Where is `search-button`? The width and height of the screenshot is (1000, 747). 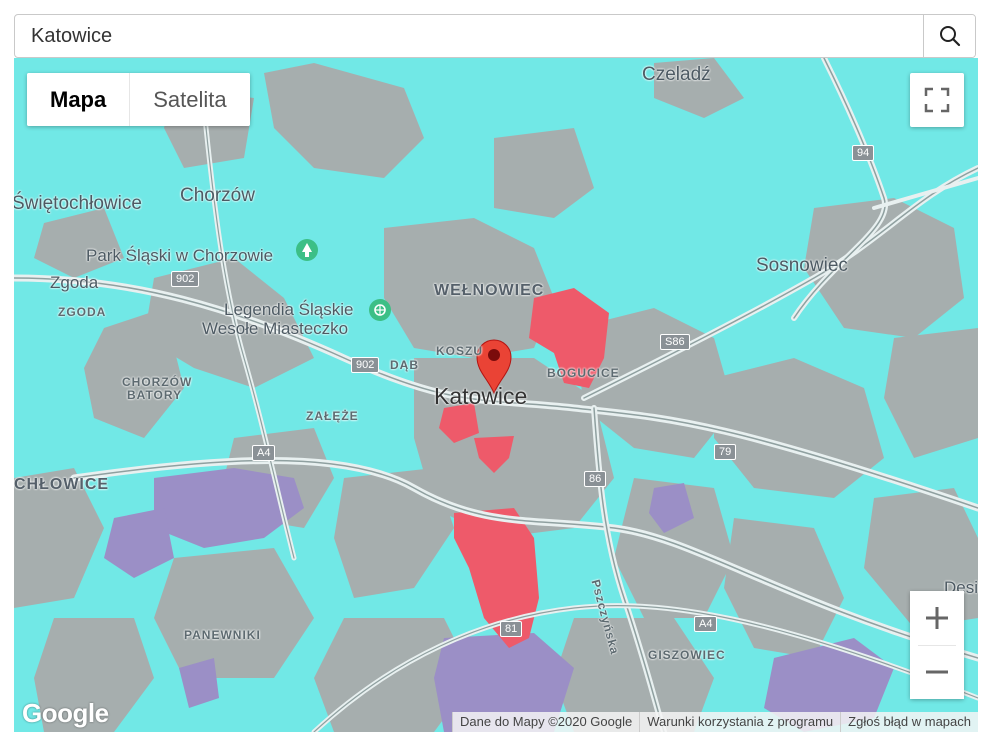
search-button is located at coordinates (949, 36).